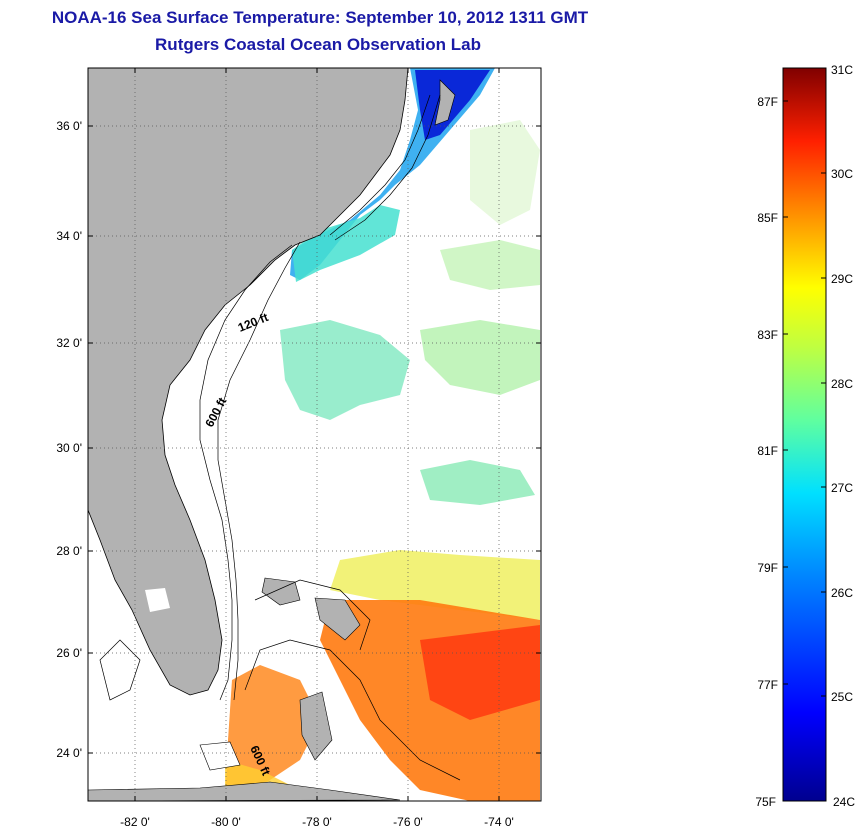 Image resolution: width=865 pixels, height=832 pixels. Describe the element at coordinates (281, 591) in the screenshot. I see `bahamas-grand-bahama` at that location.